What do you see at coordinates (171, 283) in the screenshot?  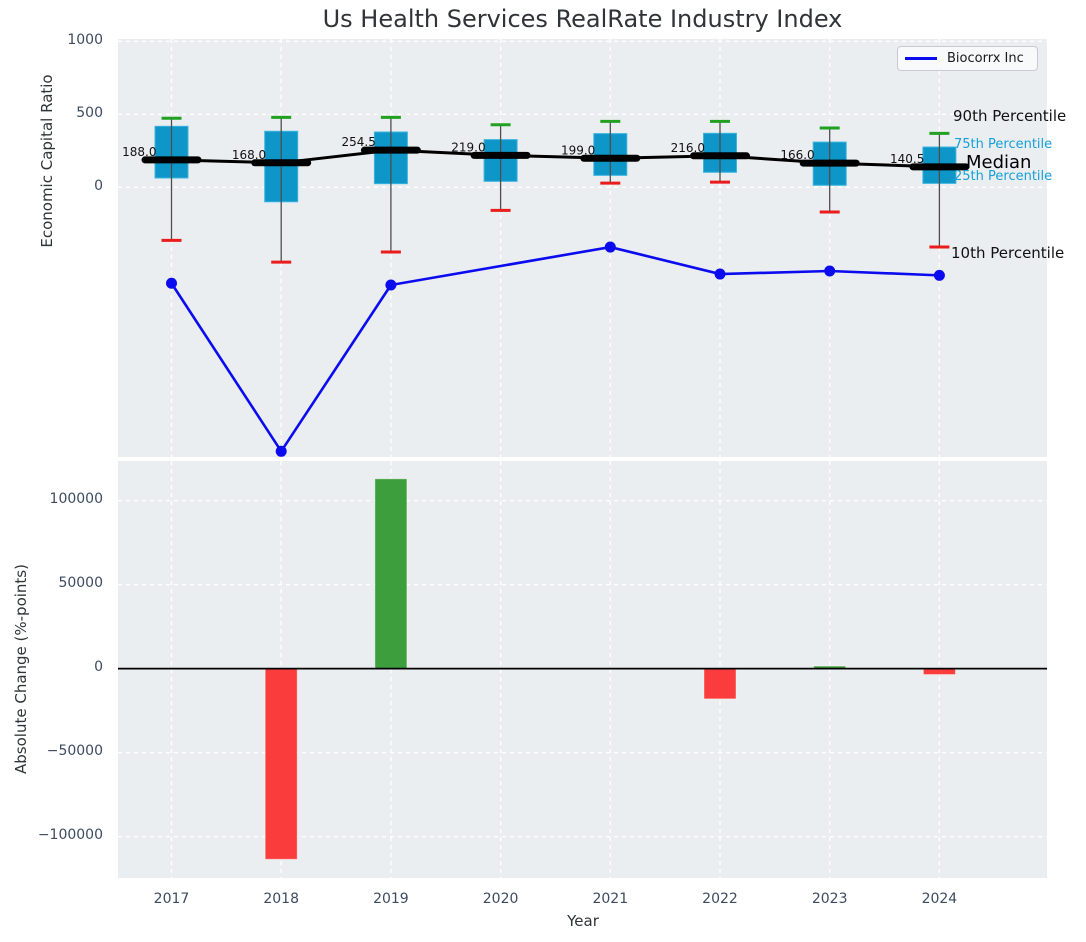 I see `biocorrx-point-2017` at bounding box center [171, 283].